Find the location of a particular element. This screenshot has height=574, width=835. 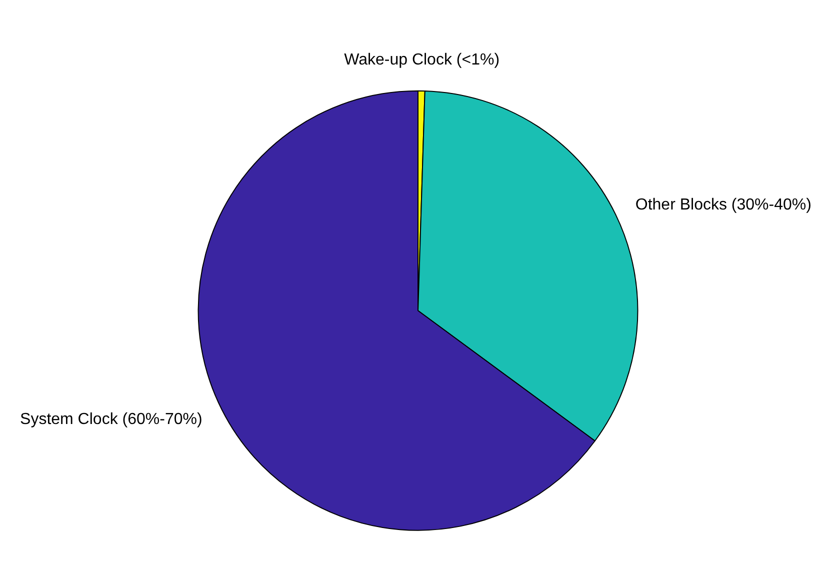

slice-label: System Clock (60%-70%) is located at coordinates (111, 419).